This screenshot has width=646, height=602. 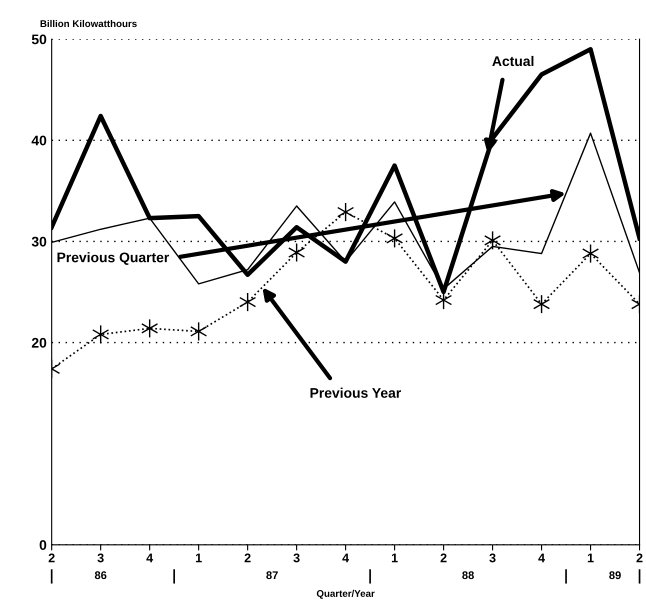 What do you see at coordinates (43, 545) in the screenshot?
I see `y-tick-label: 0` at bounding box center [43, 545].